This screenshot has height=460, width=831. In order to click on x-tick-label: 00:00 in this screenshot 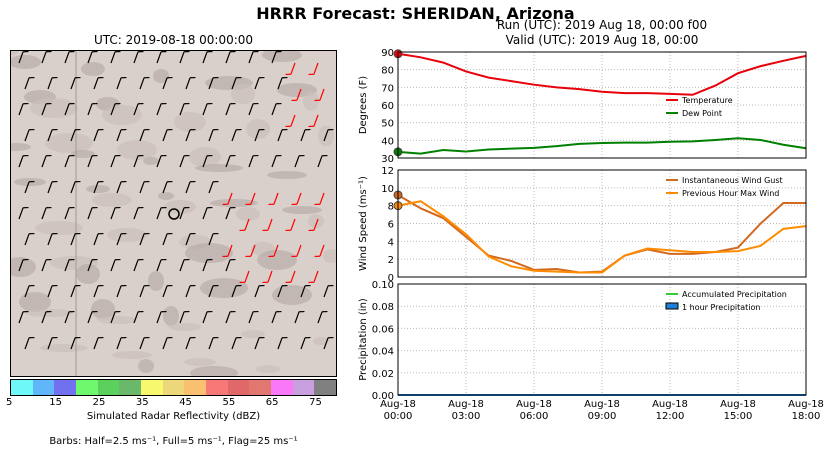, I will do `click(398, 416)`.